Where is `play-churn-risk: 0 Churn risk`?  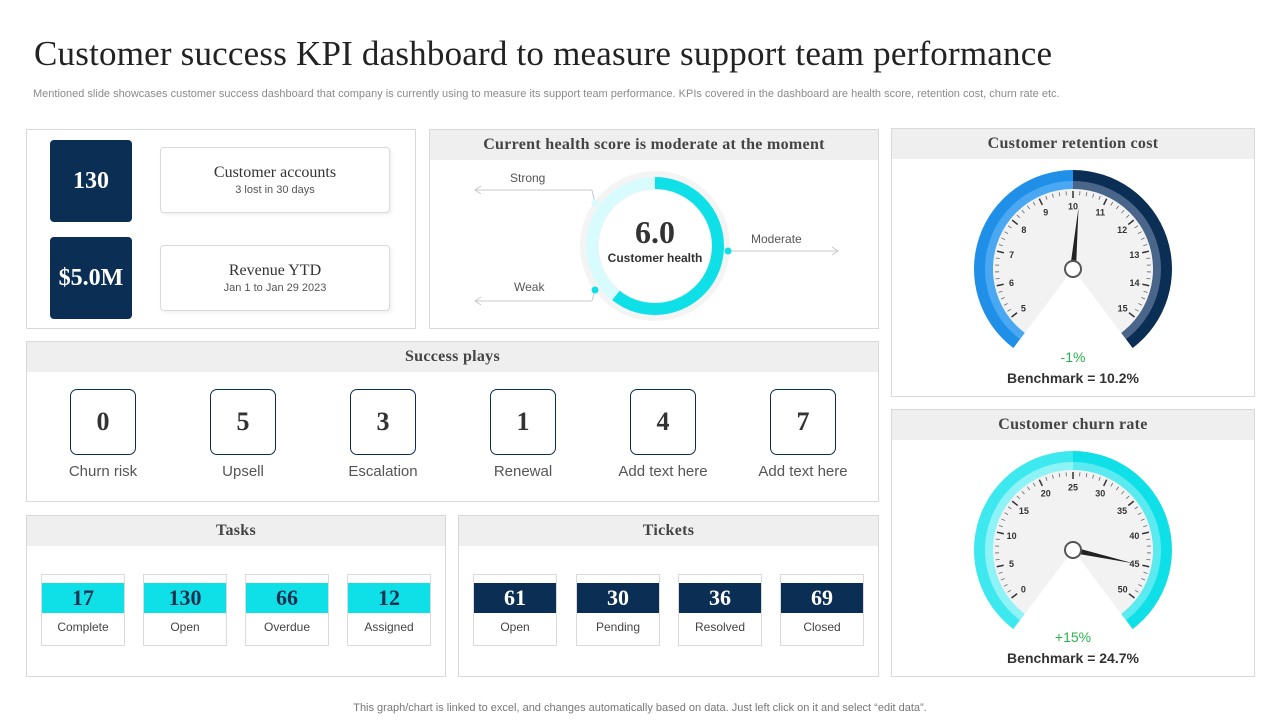 play-churn-risk: 0 Churn risk is located at coordinates (103, 434).